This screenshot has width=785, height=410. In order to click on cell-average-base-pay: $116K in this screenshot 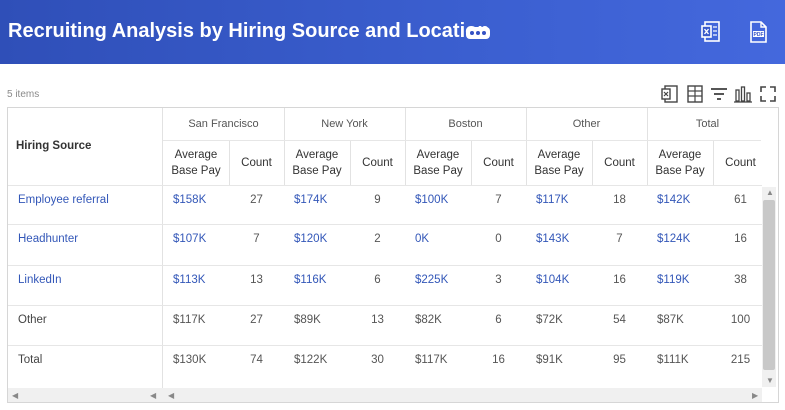, I will do `click(310, 280)`.